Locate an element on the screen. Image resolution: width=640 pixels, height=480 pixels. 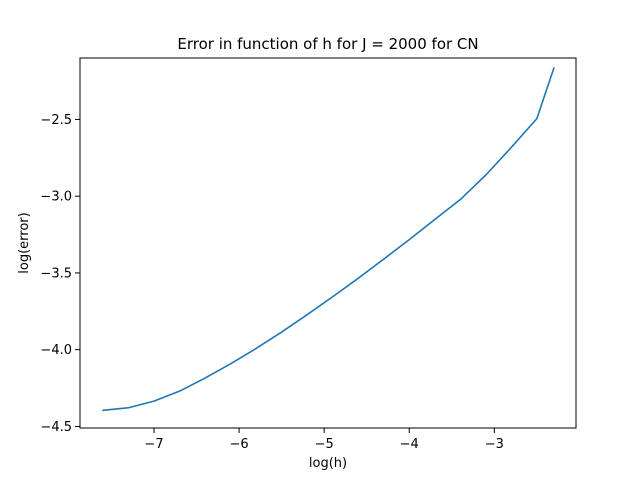
y-axis-ticks: −4.5 −4.0 −3.5 −3.0 −2.5 is located at coordinates (60, 274).